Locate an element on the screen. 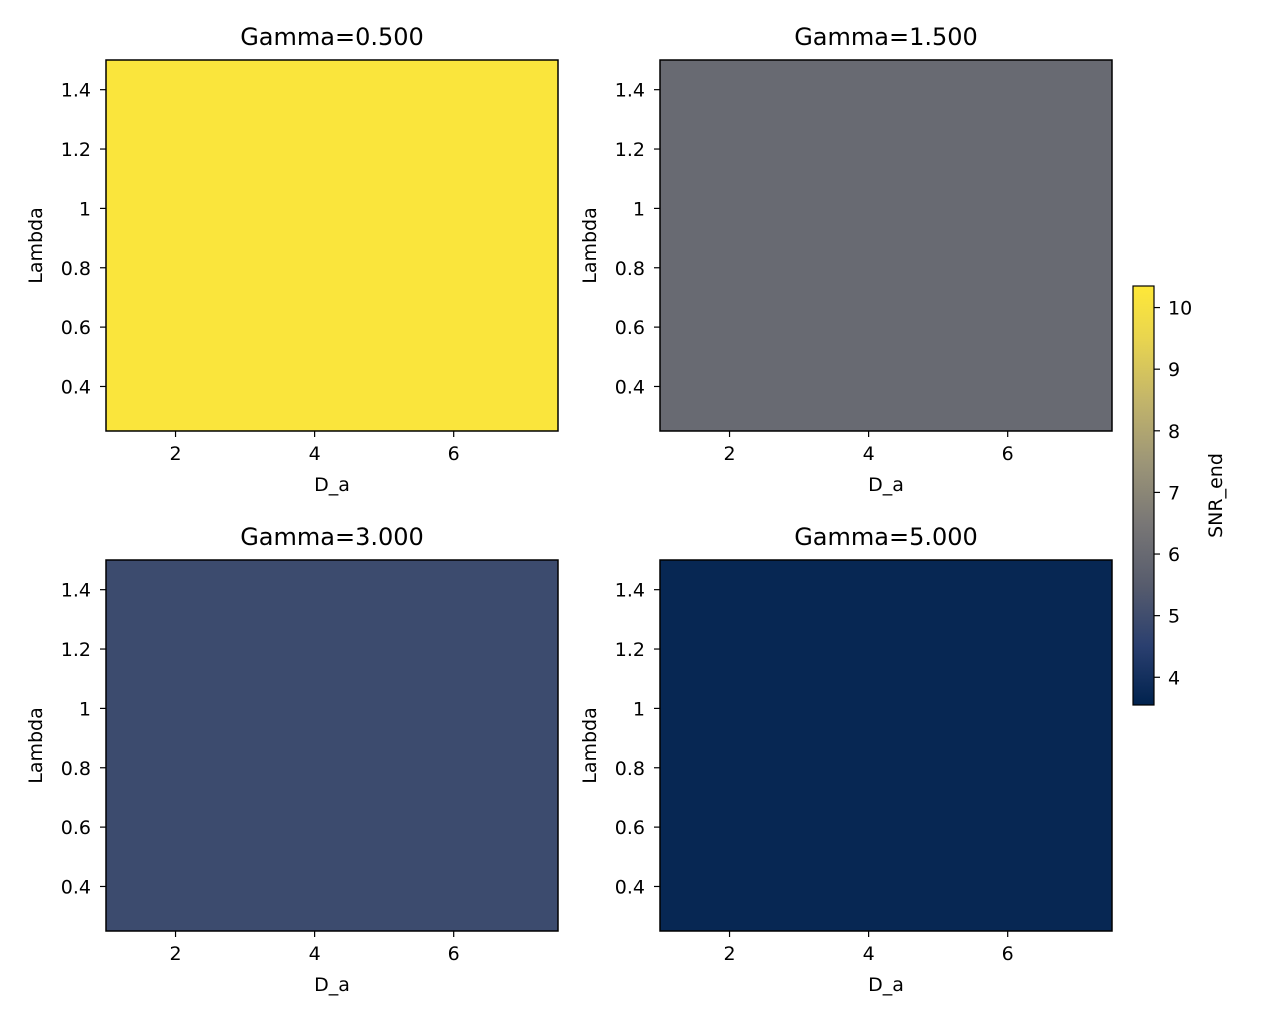 Image resolution: width=1280 pixels, height=1024 pixels. panel-title: Gamma=0.500 is located at coordinates (332, 37).